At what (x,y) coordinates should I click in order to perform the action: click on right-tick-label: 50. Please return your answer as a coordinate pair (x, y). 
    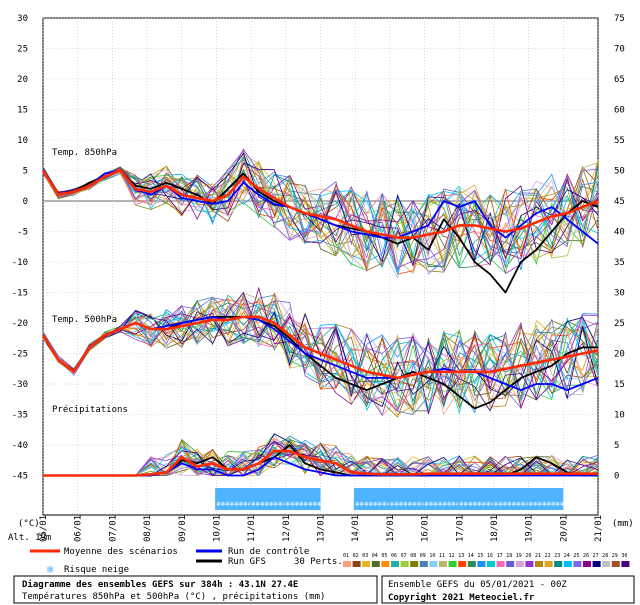
    Looking at the image, I should click on (619, 172).